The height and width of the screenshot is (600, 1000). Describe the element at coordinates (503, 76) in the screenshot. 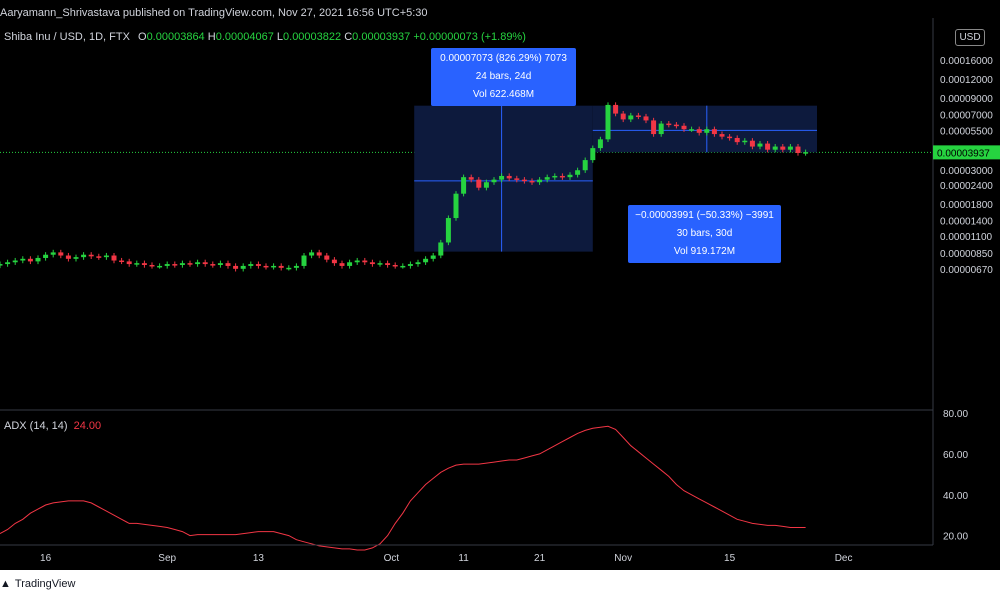

I see `measure-up-bars: 24 bars, 24d` at that location.